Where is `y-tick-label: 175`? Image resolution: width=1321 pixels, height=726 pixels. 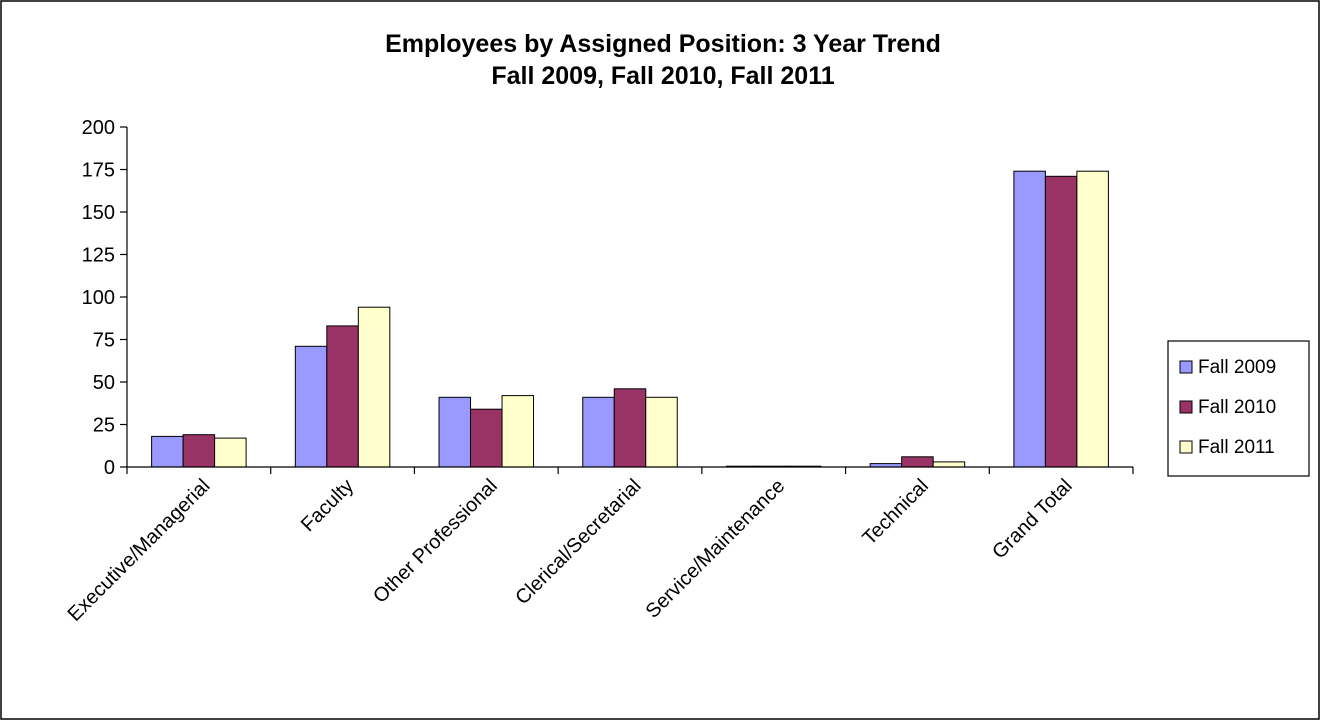
y-tick-label: 175 is located at coordinates (98, 171).